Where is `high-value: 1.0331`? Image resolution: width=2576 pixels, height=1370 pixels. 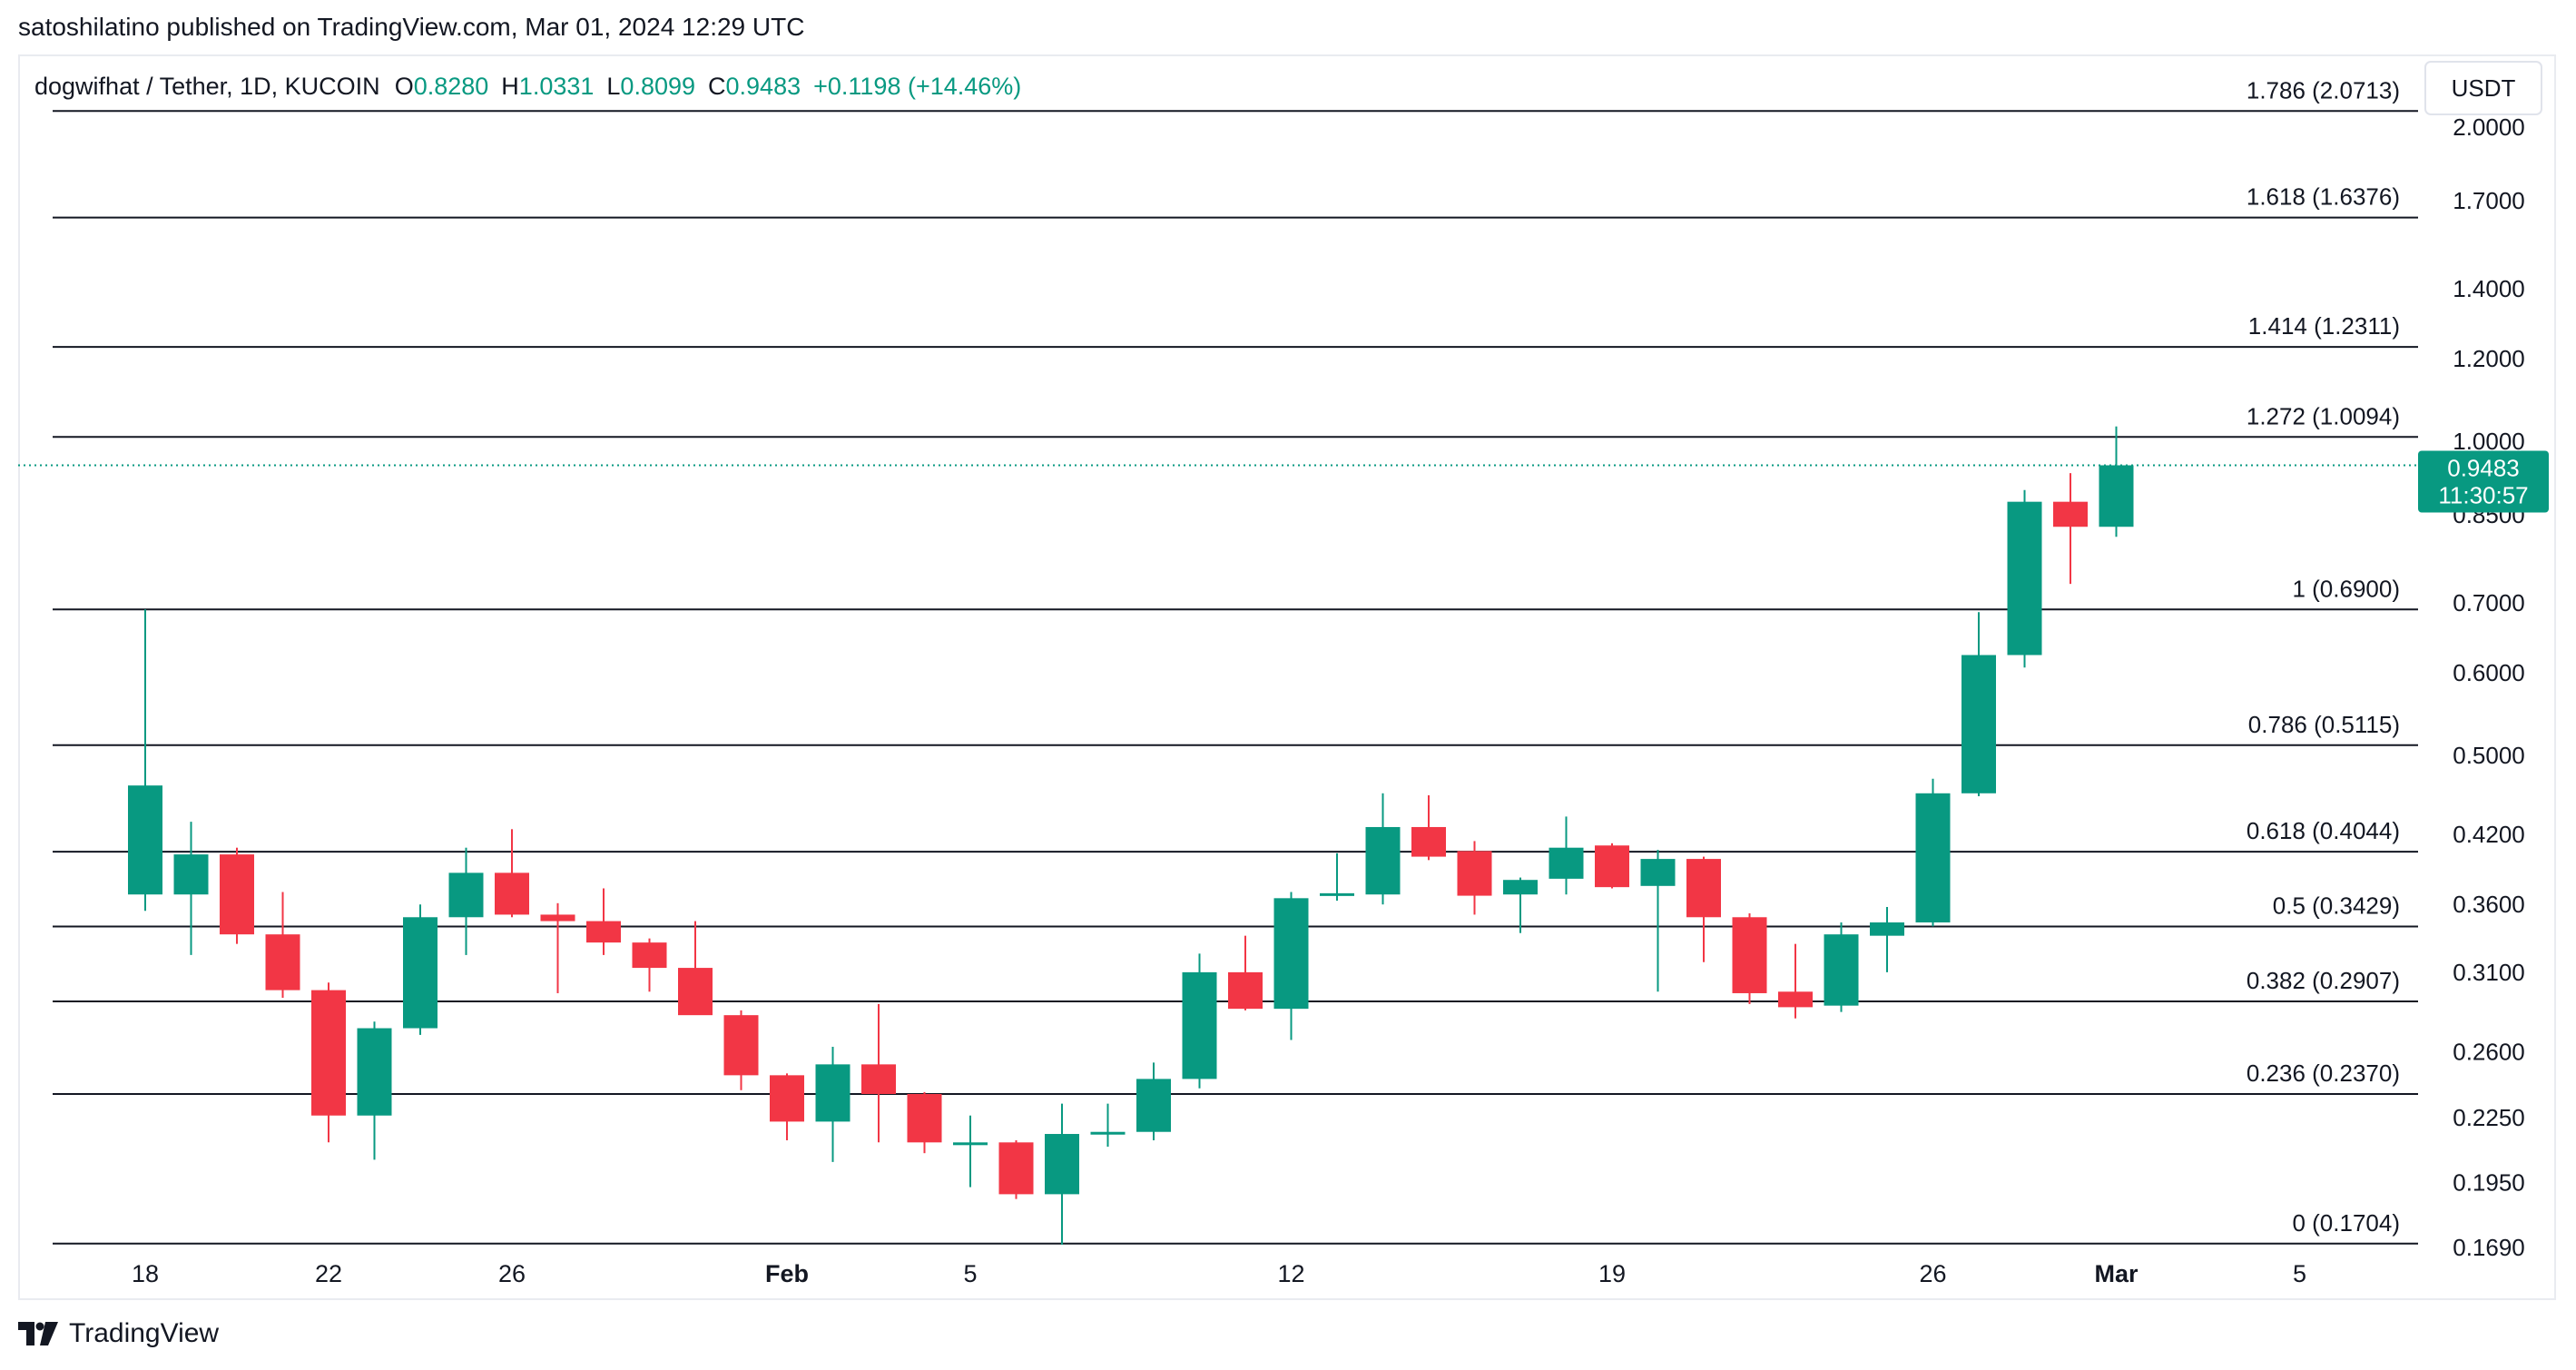 high-value: 1.0331 is located at coordinates (557, 86).